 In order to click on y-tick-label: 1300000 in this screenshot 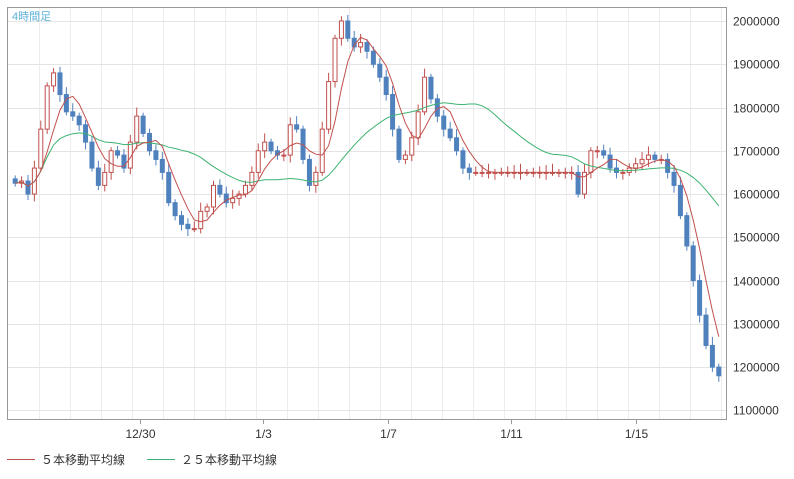, I will do `click(756, 325)`.